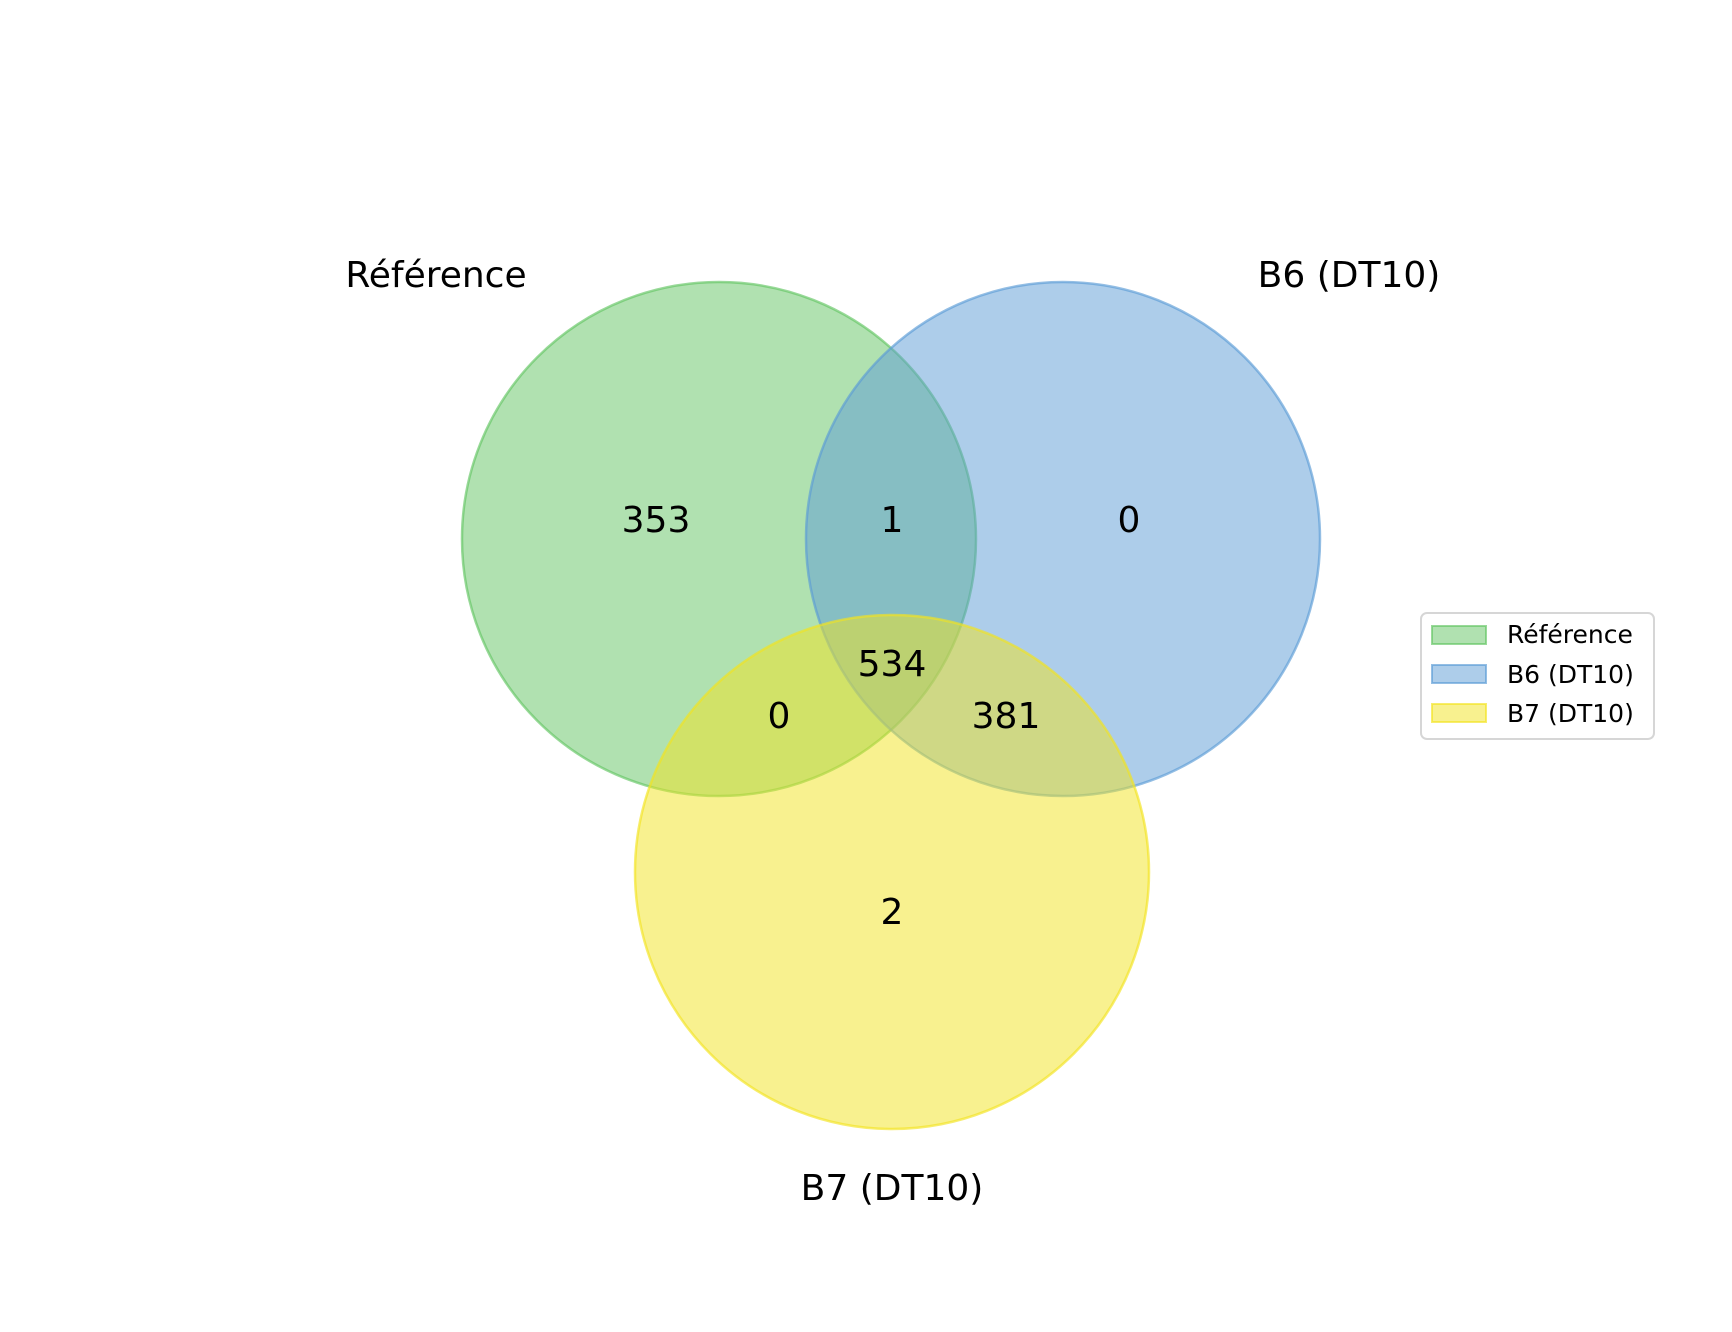  I want to click on count-b6-only: 0, so click(1129, 520).